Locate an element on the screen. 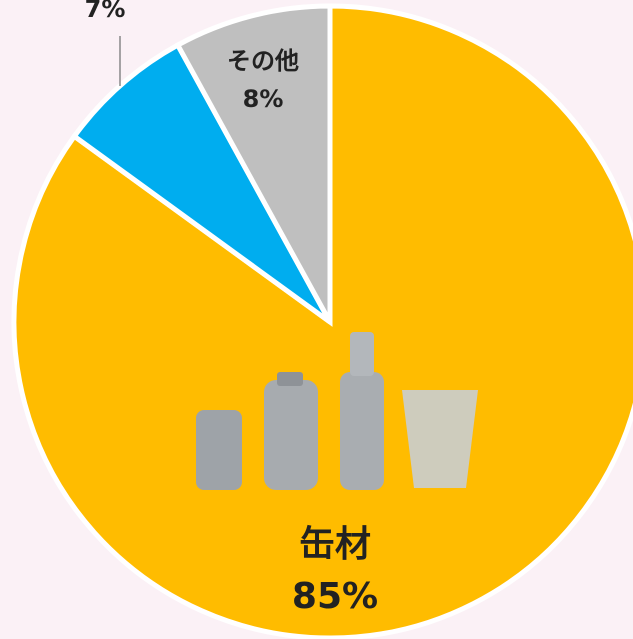  value-label: 8% is located at coordinates (263, 99).